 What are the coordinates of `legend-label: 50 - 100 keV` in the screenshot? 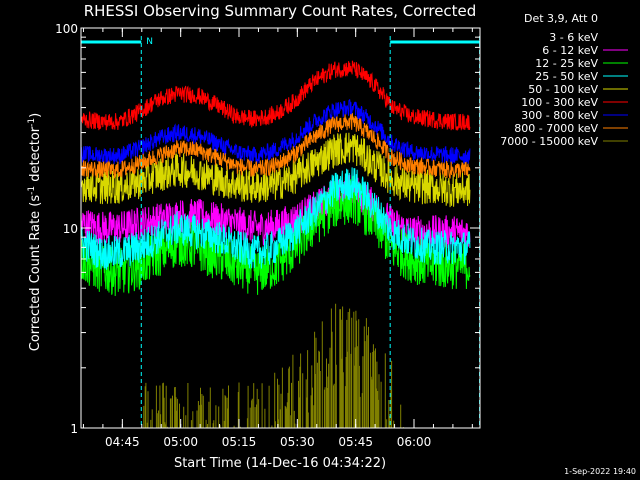 It's located at (563, 89).